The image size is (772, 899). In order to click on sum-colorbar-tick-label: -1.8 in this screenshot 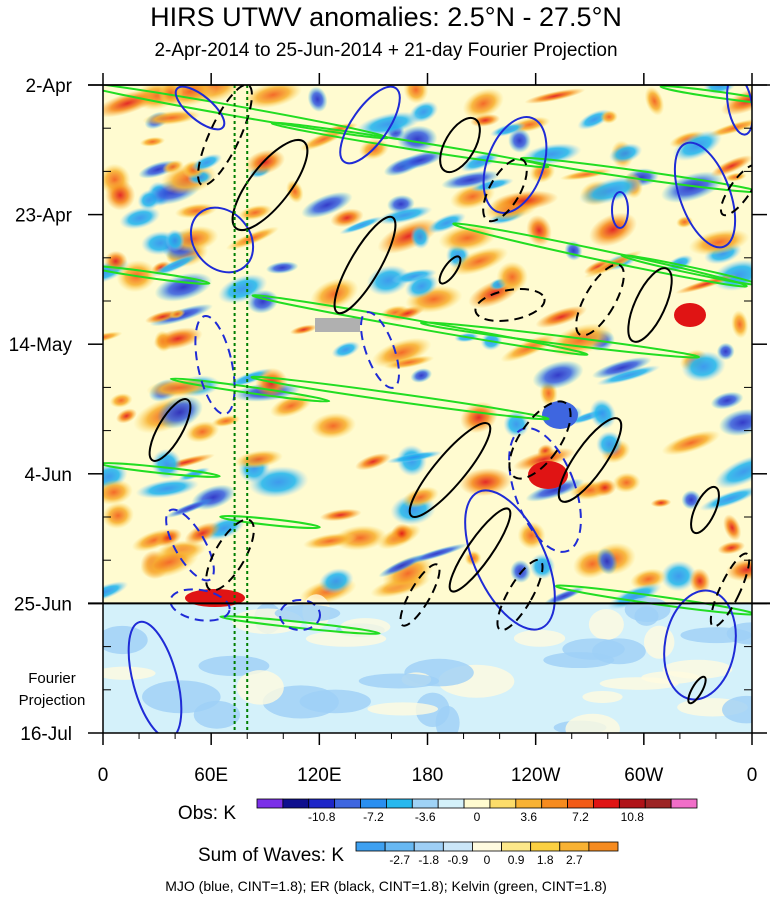, I will do `click(428, 860)`.